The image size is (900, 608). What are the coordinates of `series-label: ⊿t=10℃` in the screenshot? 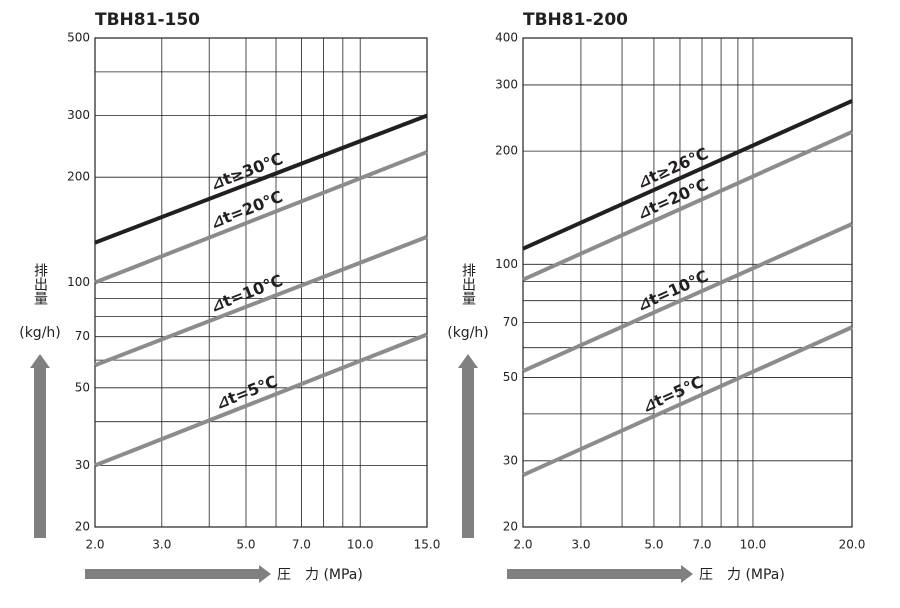 It's located at (247, 293).